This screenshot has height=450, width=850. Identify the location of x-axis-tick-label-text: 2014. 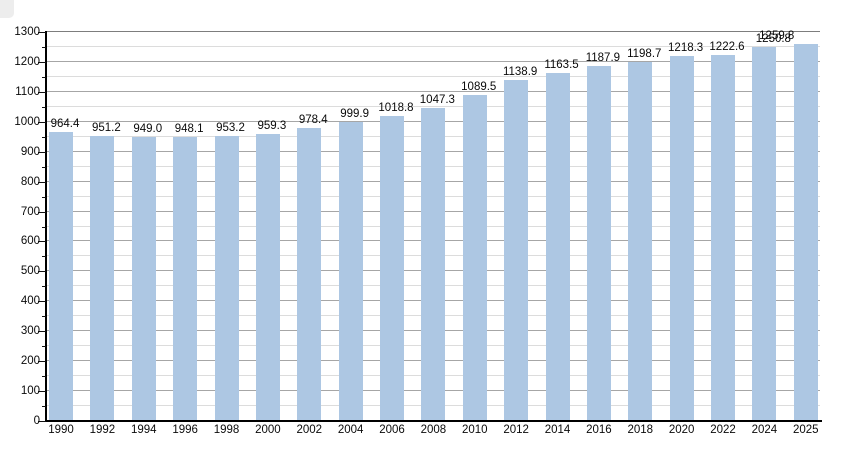
(557, 430).